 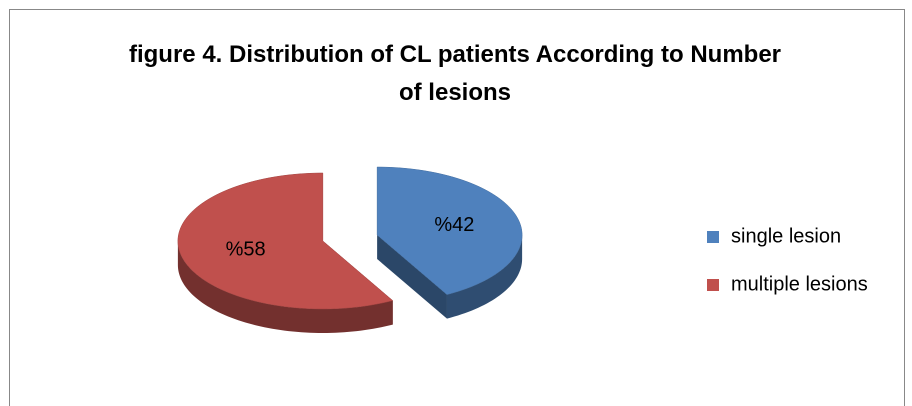 What do you see at coordinates (454, 225) in the screenshot?
I see `data-label: %42` at bounding box center [454, 225].